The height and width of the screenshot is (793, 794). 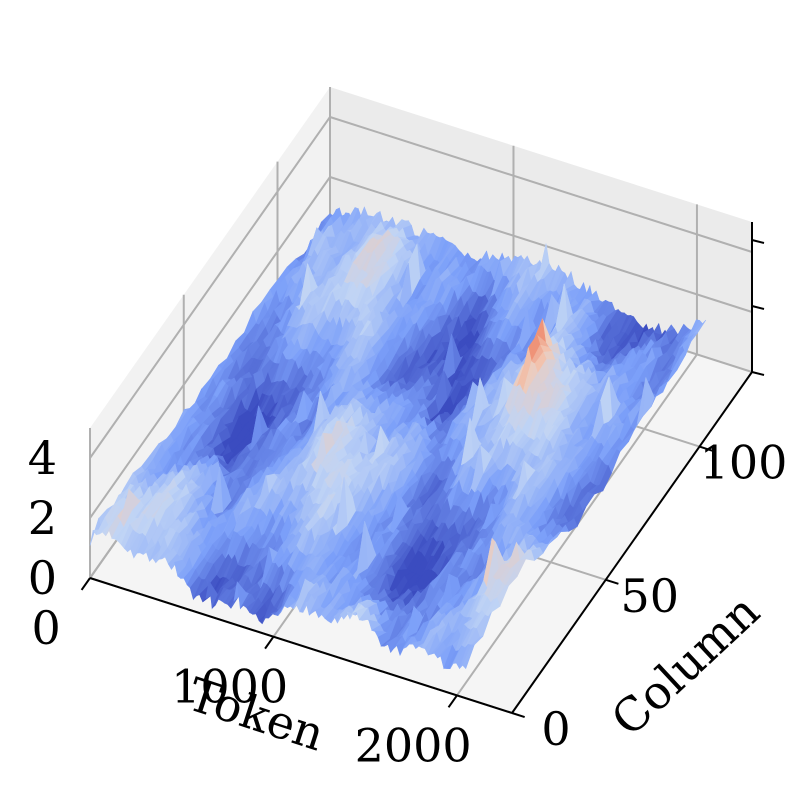 What do you see at coordinates (42, 518) in the screenshot?
I see `z-tick-label: 2` at bounding box center [42, 518].